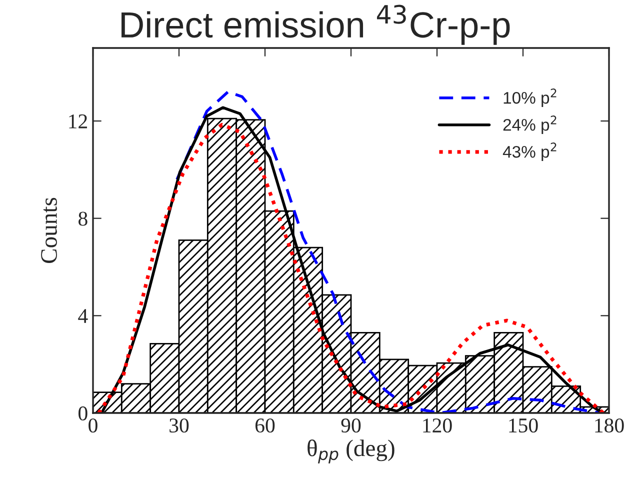 The height and width of the screenshot is (482, 630). Describe the element at coordinates (437, 425) in the screenshot. I see `x-tick-label: 120` at that location.